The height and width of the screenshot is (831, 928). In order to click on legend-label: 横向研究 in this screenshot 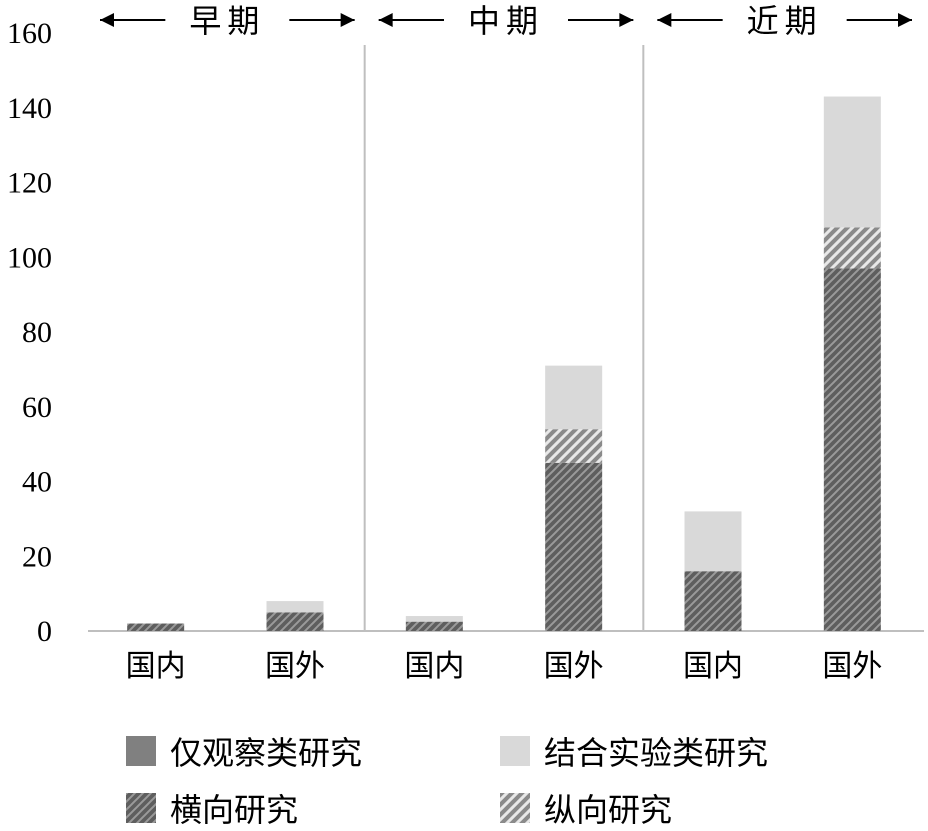, I will do `click(234, 810)`.